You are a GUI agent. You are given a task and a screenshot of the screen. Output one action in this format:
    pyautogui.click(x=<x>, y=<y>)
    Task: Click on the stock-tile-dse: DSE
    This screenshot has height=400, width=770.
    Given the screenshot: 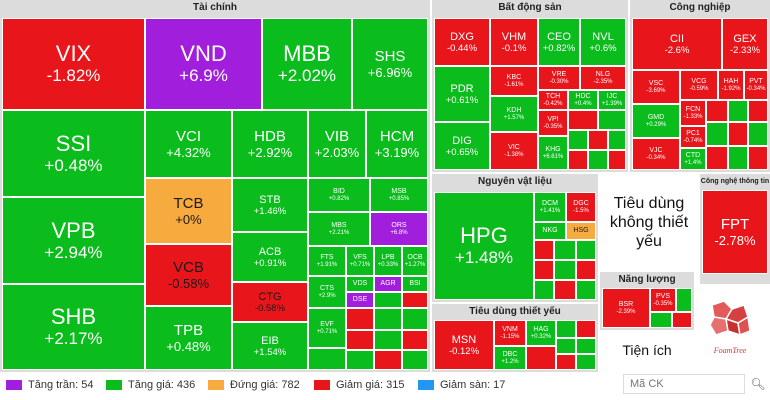 What is the action you would take?
    pyautogui.click(x=360, y=300)
    